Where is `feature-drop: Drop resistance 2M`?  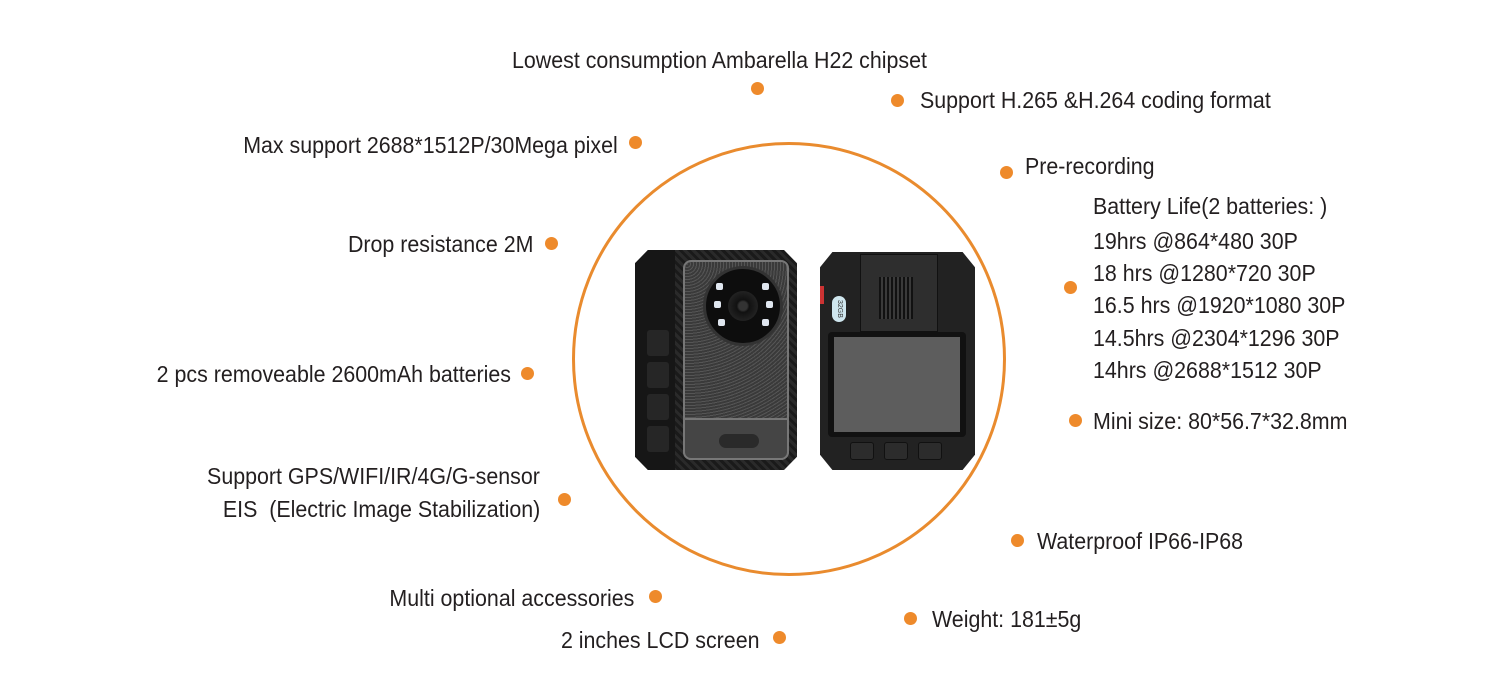
feature-drop: Drop resistance 2M is located at coordinates (440, 244).